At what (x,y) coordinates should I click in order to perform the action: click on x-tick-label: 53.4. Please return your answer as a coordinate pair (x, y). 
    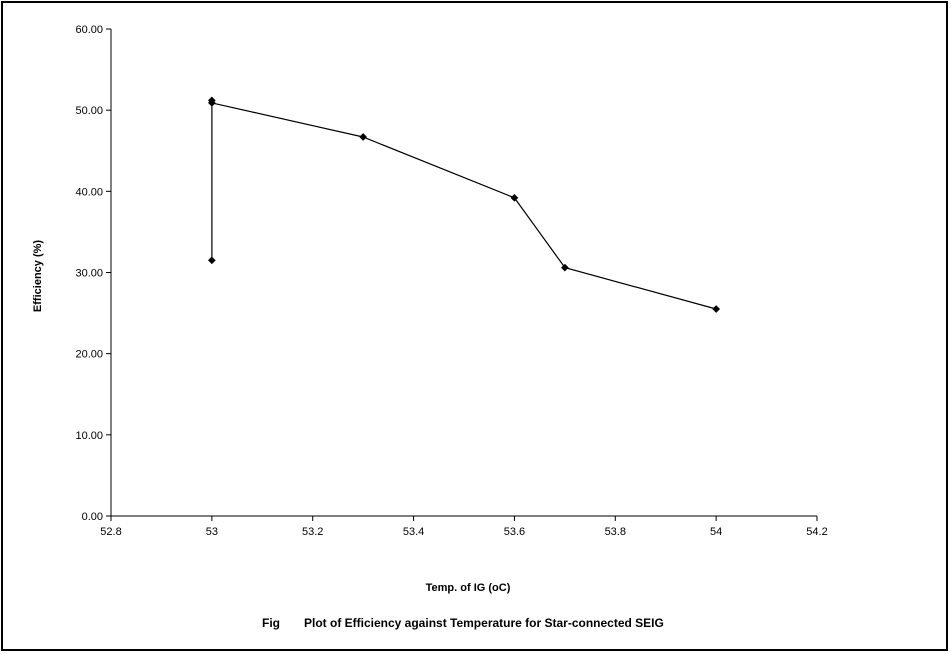
    Looking at the image, I should click on (413, 532).